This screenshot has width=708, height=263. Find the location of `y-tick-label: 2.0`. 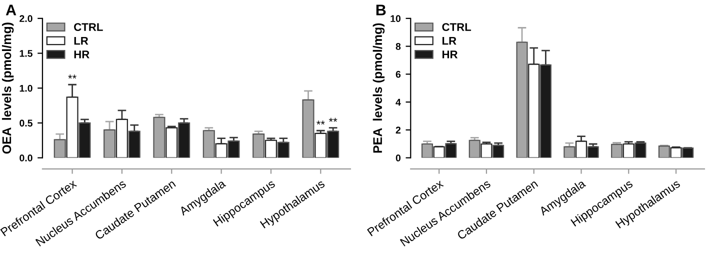

y-tick-label: 2.0 is located at coordinates (26, 18).